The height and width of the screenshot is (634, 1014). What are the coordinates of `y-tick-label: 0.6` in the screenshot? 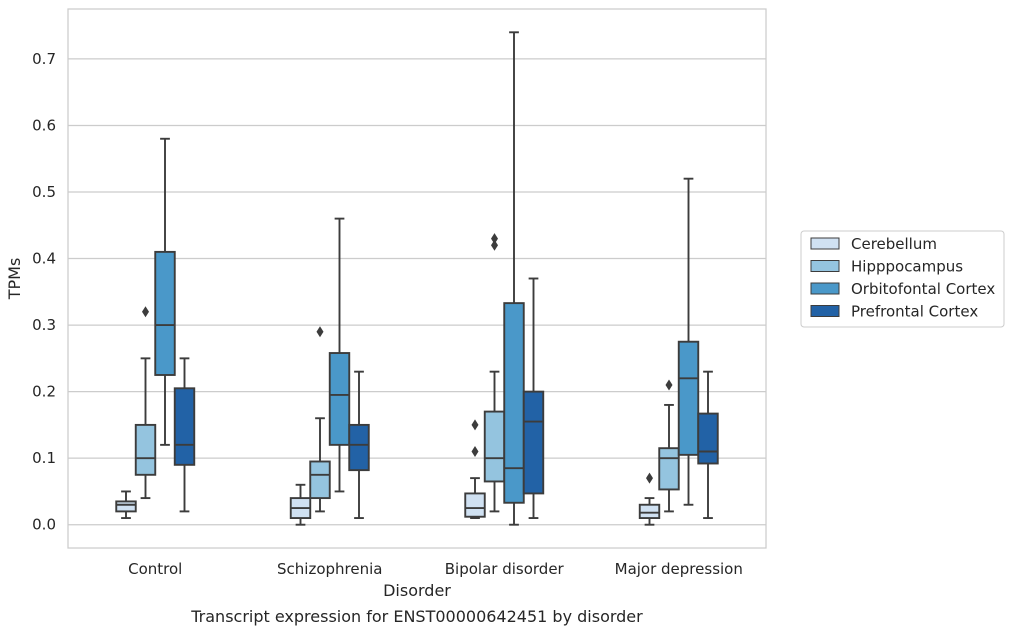 It's located at (44, 125).